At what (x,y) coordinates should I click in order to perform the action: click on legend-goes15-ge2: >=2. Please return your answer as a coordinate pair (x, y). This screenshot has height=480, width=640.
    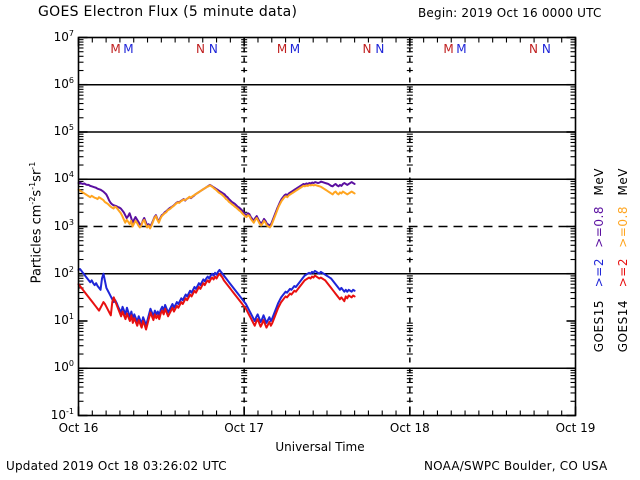
    Looking at the image, I should click on (599, 273).